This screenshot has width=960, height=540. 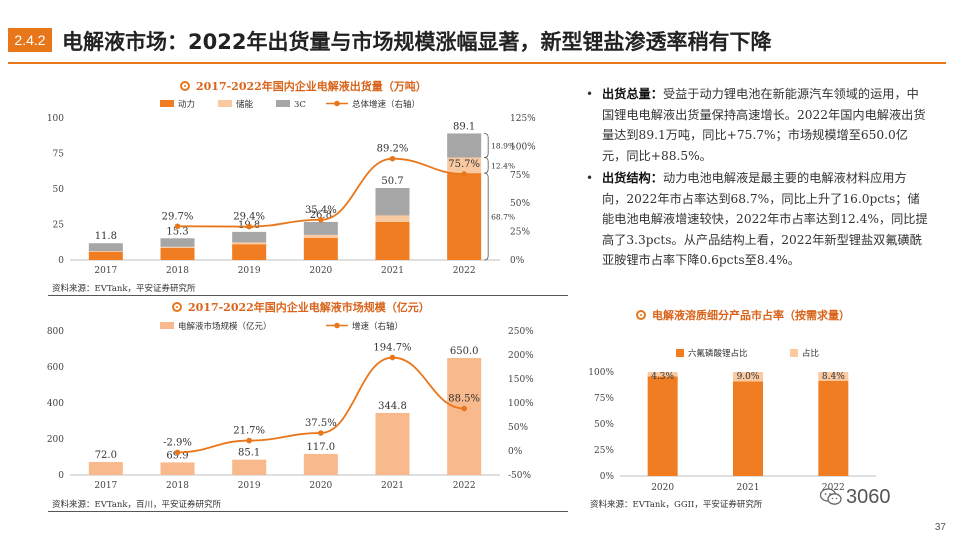 What do you see at coordinates (321, 210) in the screenshot?
I see `growth-label: 35.4%` at bounding box center [321, 210].